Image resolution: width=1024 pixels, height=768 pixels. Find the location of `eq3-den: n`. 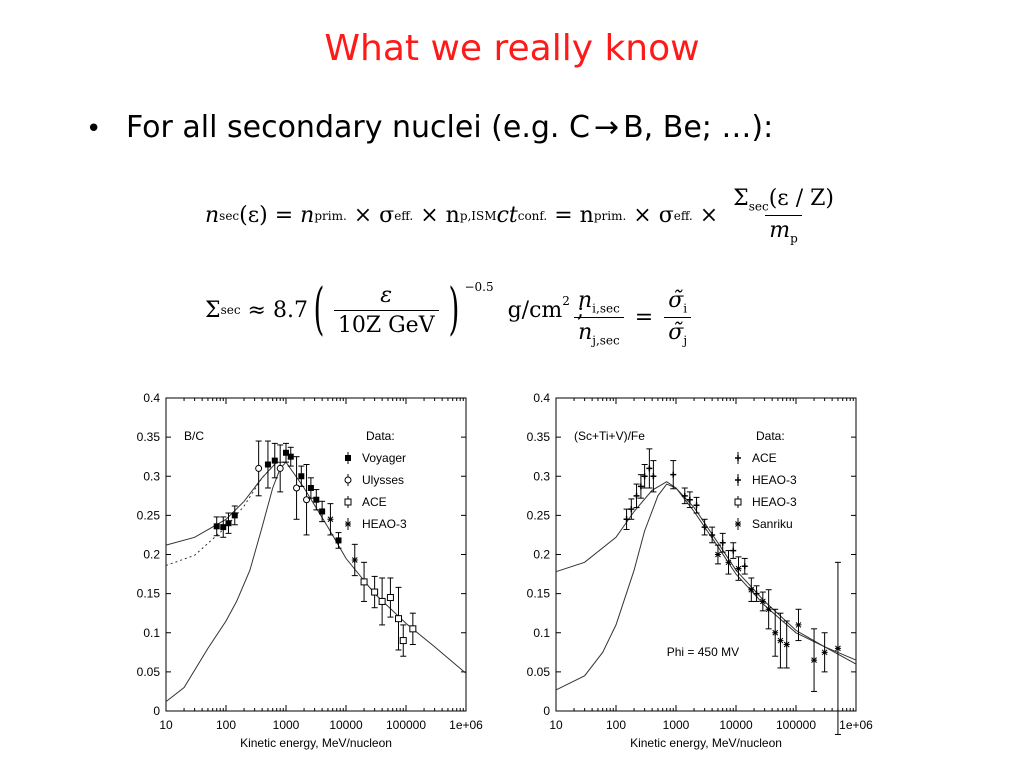

eq3-den: n is located at coordinates (585, 333).